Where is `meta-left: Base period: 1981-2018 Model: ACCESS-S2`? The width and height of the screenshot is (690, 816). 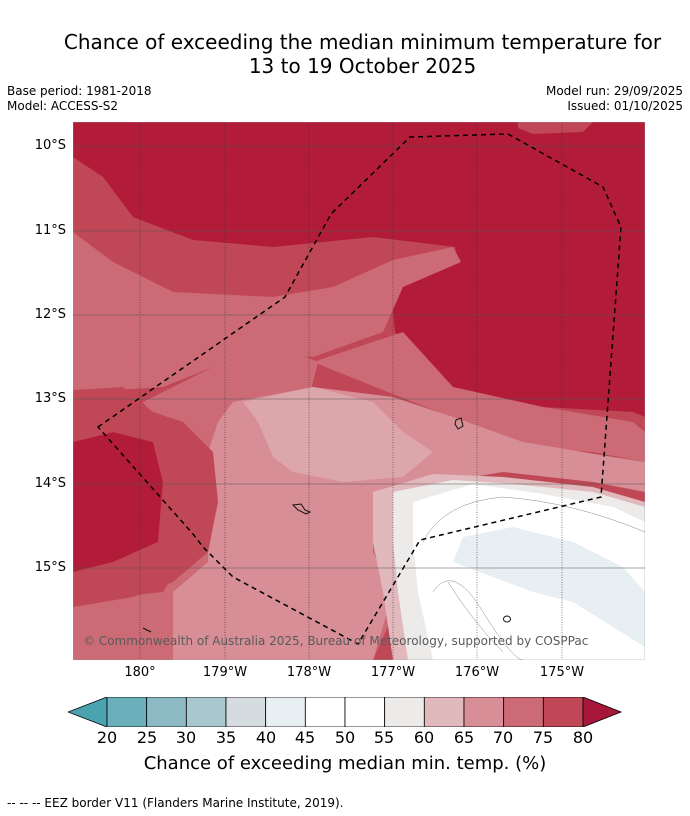 meta-left: Base period: 1981-2018 Model: ACCESS-S2 is located at coordinates (79, 99).